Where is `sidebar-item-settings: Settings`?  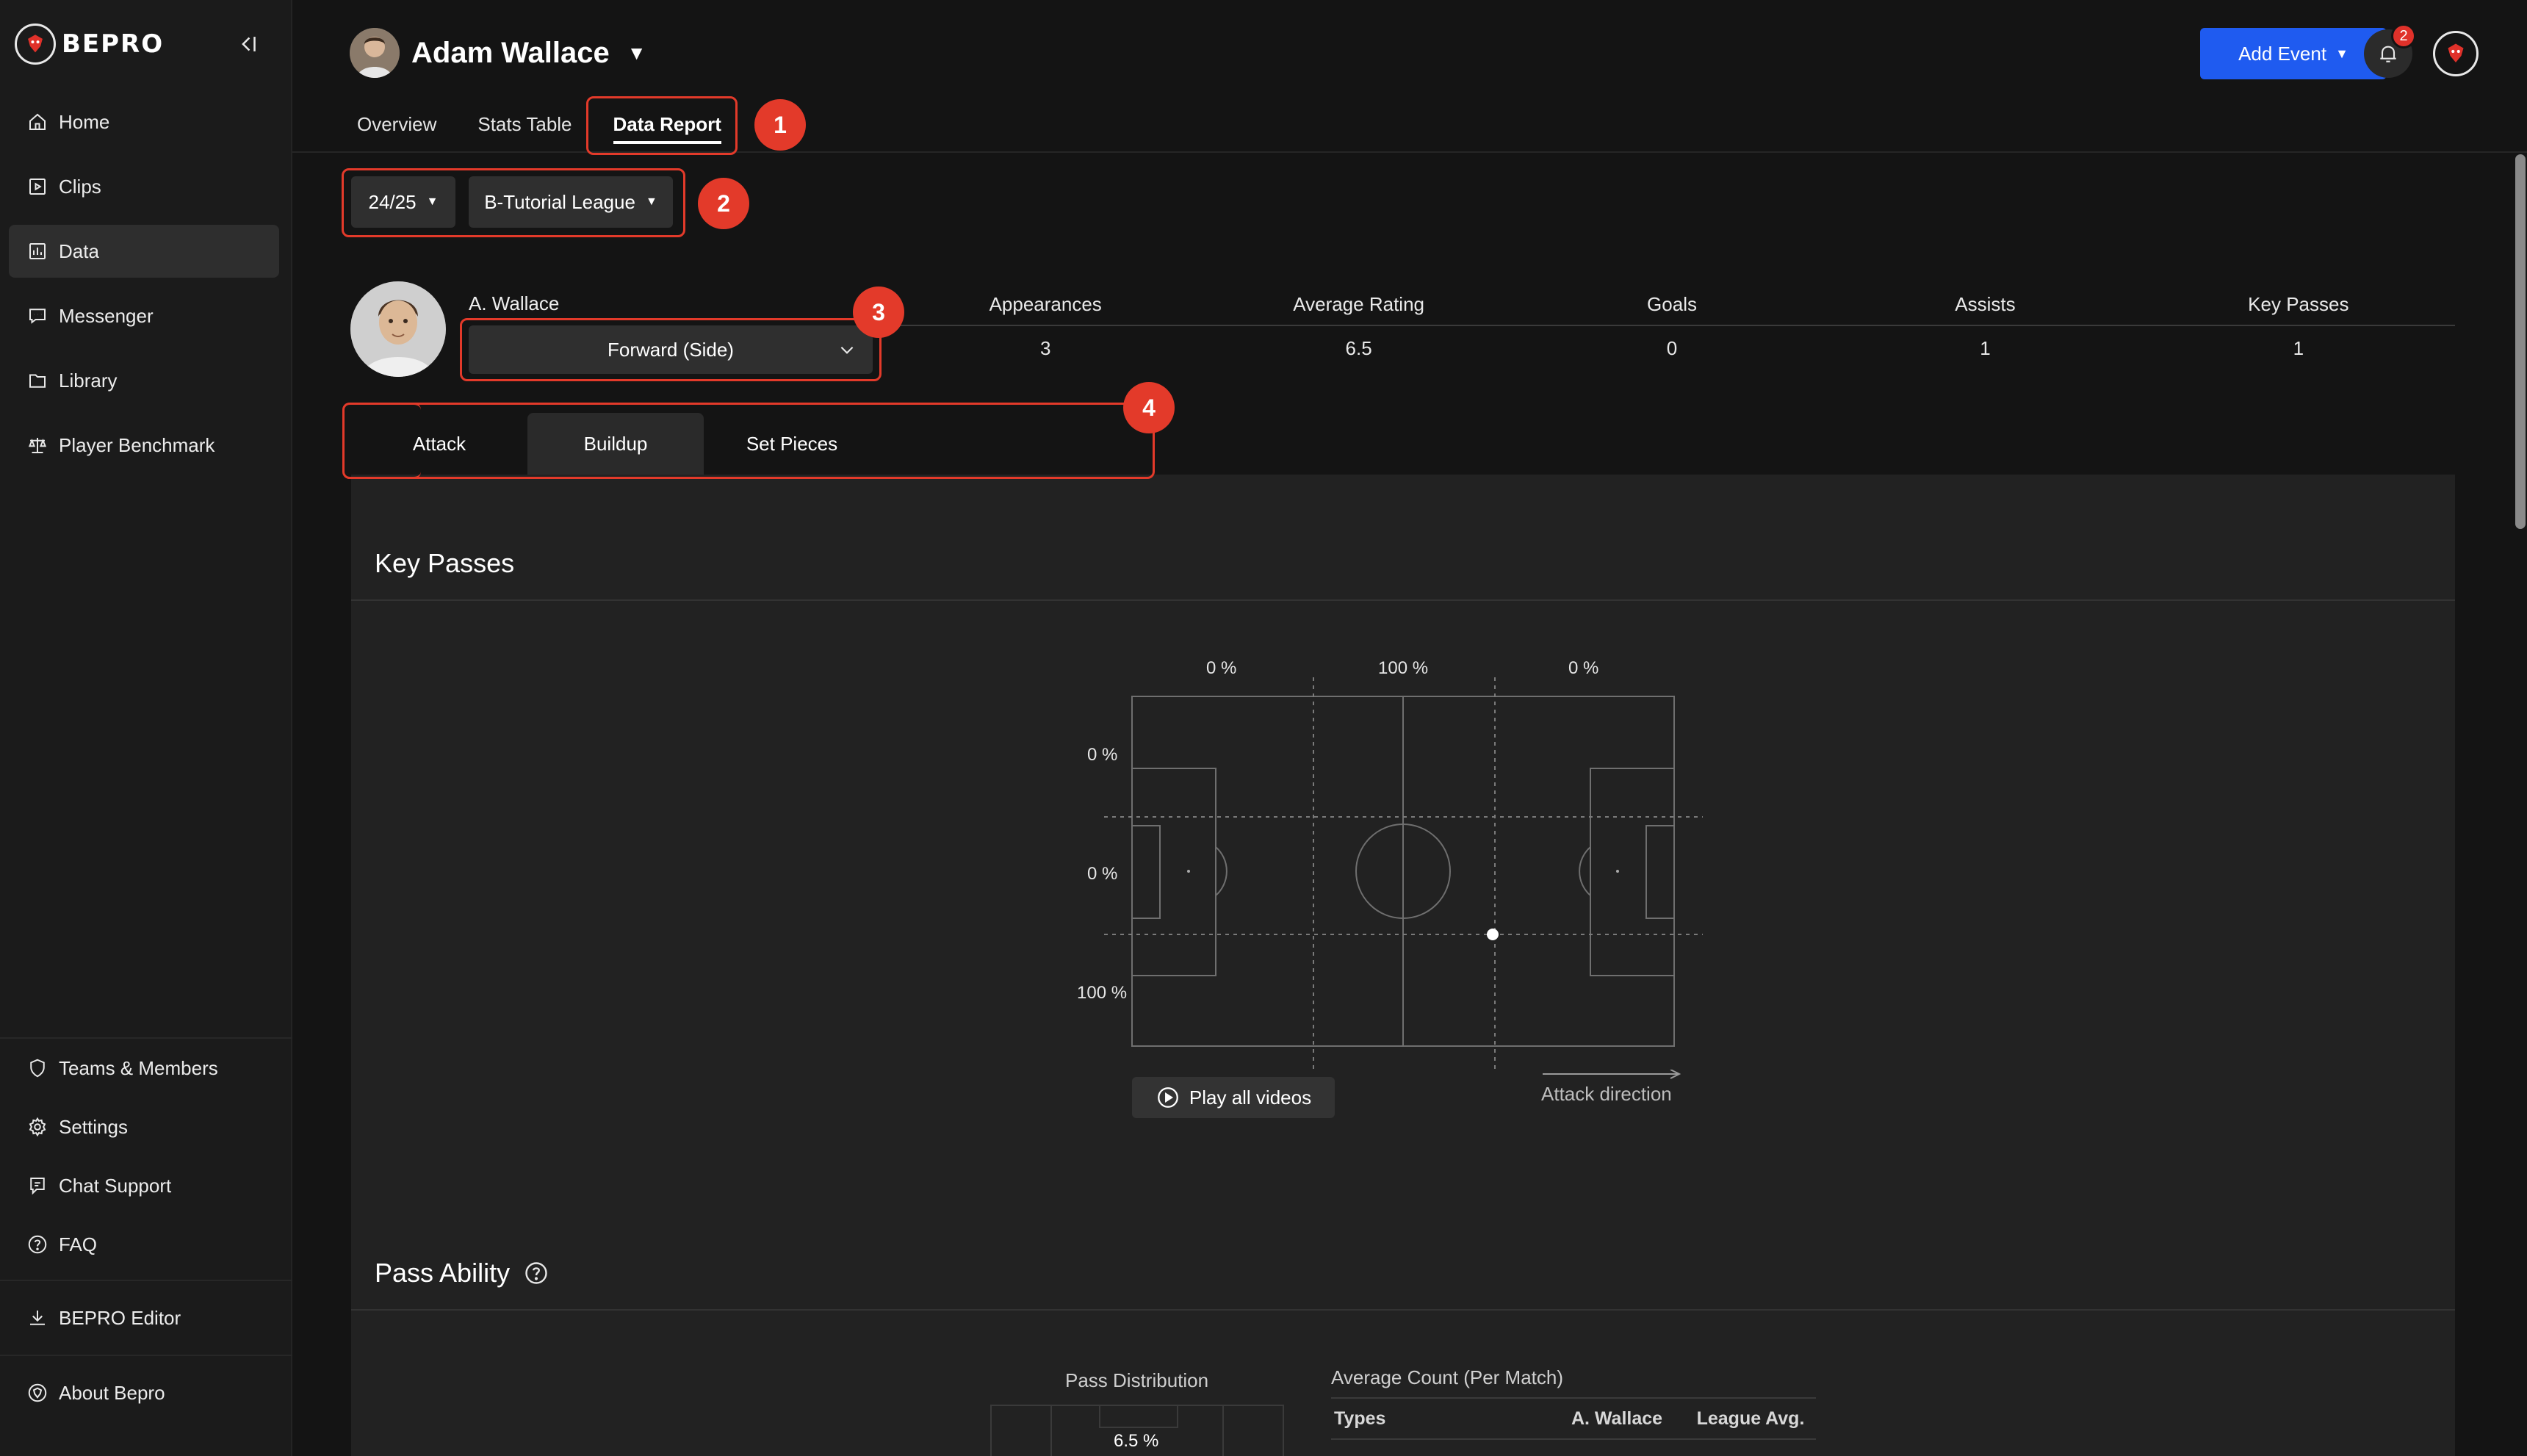
sidebar-item-settings: Settings is located at coordinates (146, 1126).